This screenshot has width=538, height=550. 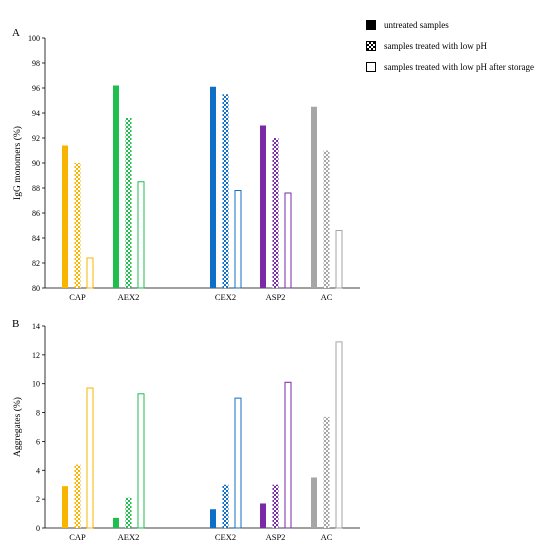 What do you see at coordinates (38, 413) in the screenshot?
I see `y-tick-label: 8` at bounding box center [38, 413].